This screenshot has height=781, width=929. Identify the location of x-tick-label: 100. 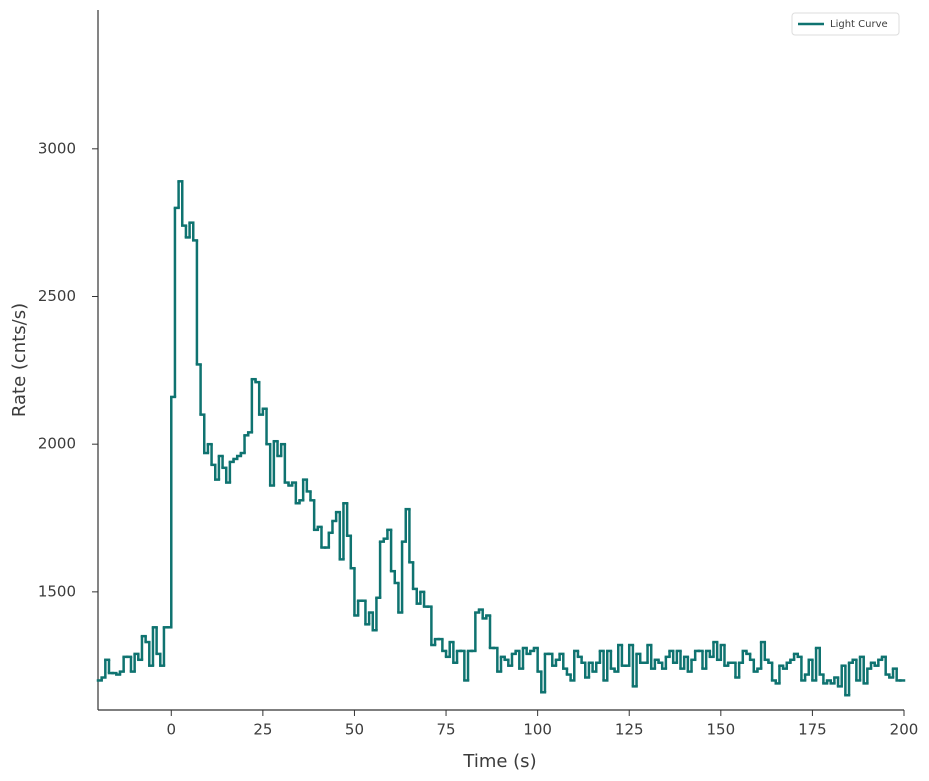
(537, 730).